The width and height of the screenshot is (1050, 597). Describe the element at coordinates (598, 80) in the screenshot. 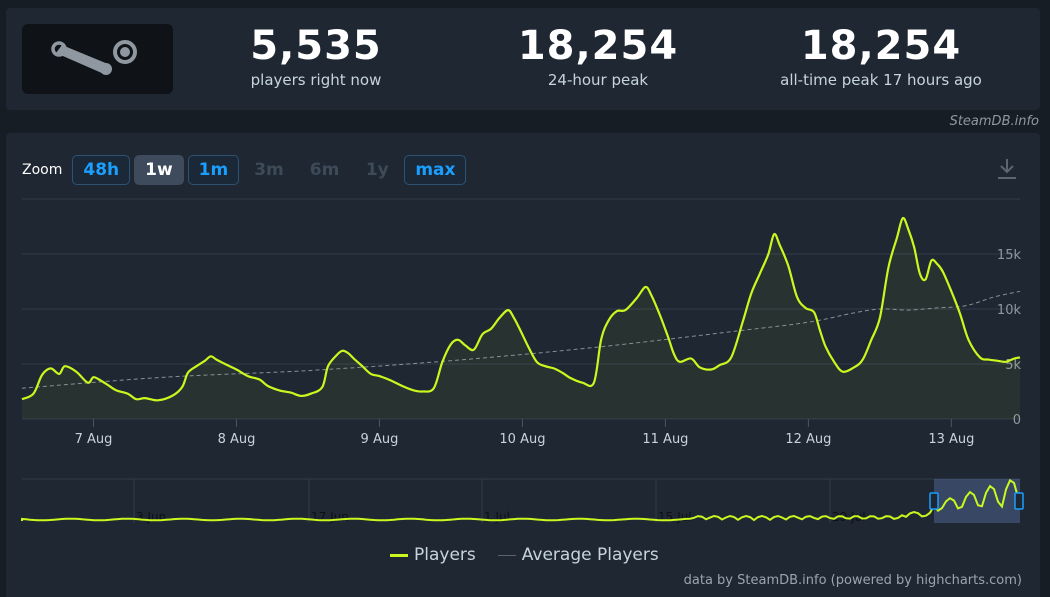

I see `stat-label: 24-hour peak` at that location.